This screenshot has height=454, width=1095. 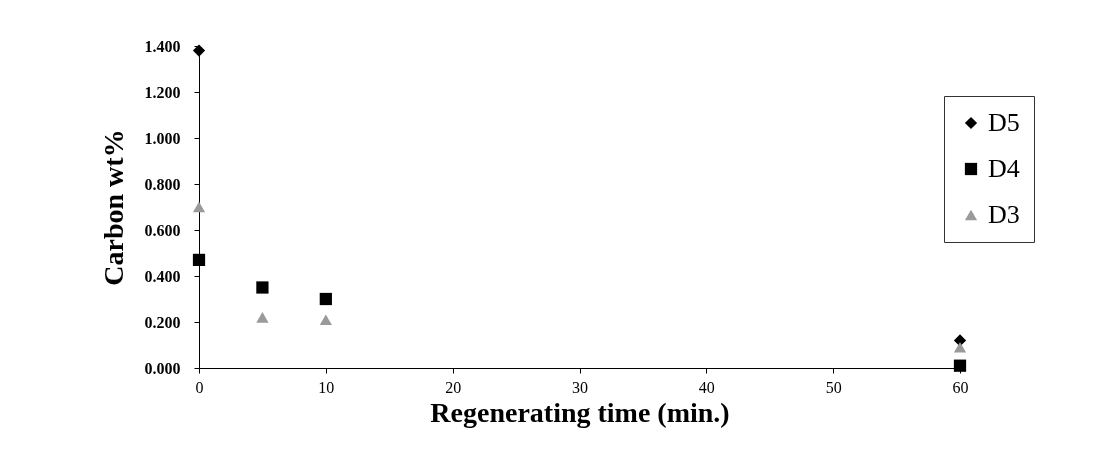 What do you see at coordinates (113, 207) in the screenshot?
I see `y-axis-title: Carbon wt%` at bounding box center [113, 207].